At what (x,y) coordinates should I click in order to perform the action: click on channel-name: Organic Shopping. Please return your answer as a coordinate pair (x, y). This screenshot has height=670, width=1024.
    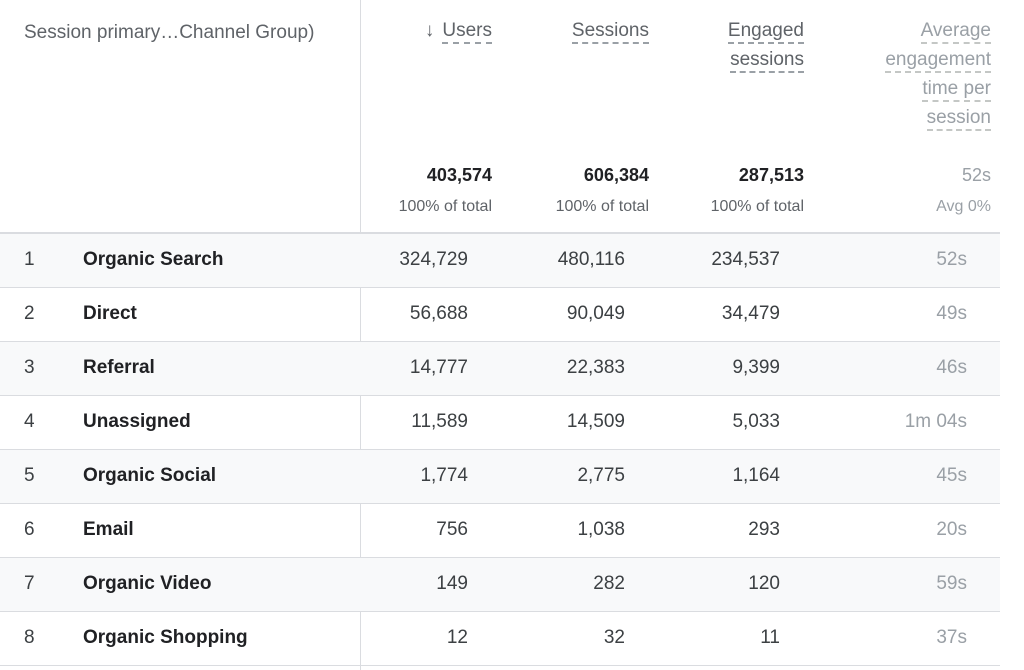
    Looking at the image, I should click on (165, 637).